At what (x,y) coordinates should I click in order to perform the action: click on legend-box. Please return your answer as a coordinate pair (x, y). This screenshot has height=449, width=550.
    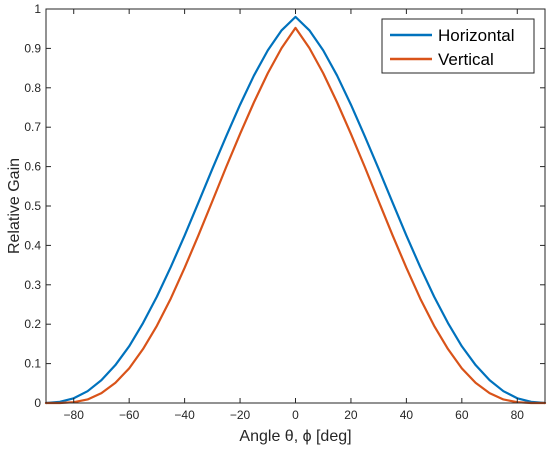
    Looking at the image, I should click on (458, 46).